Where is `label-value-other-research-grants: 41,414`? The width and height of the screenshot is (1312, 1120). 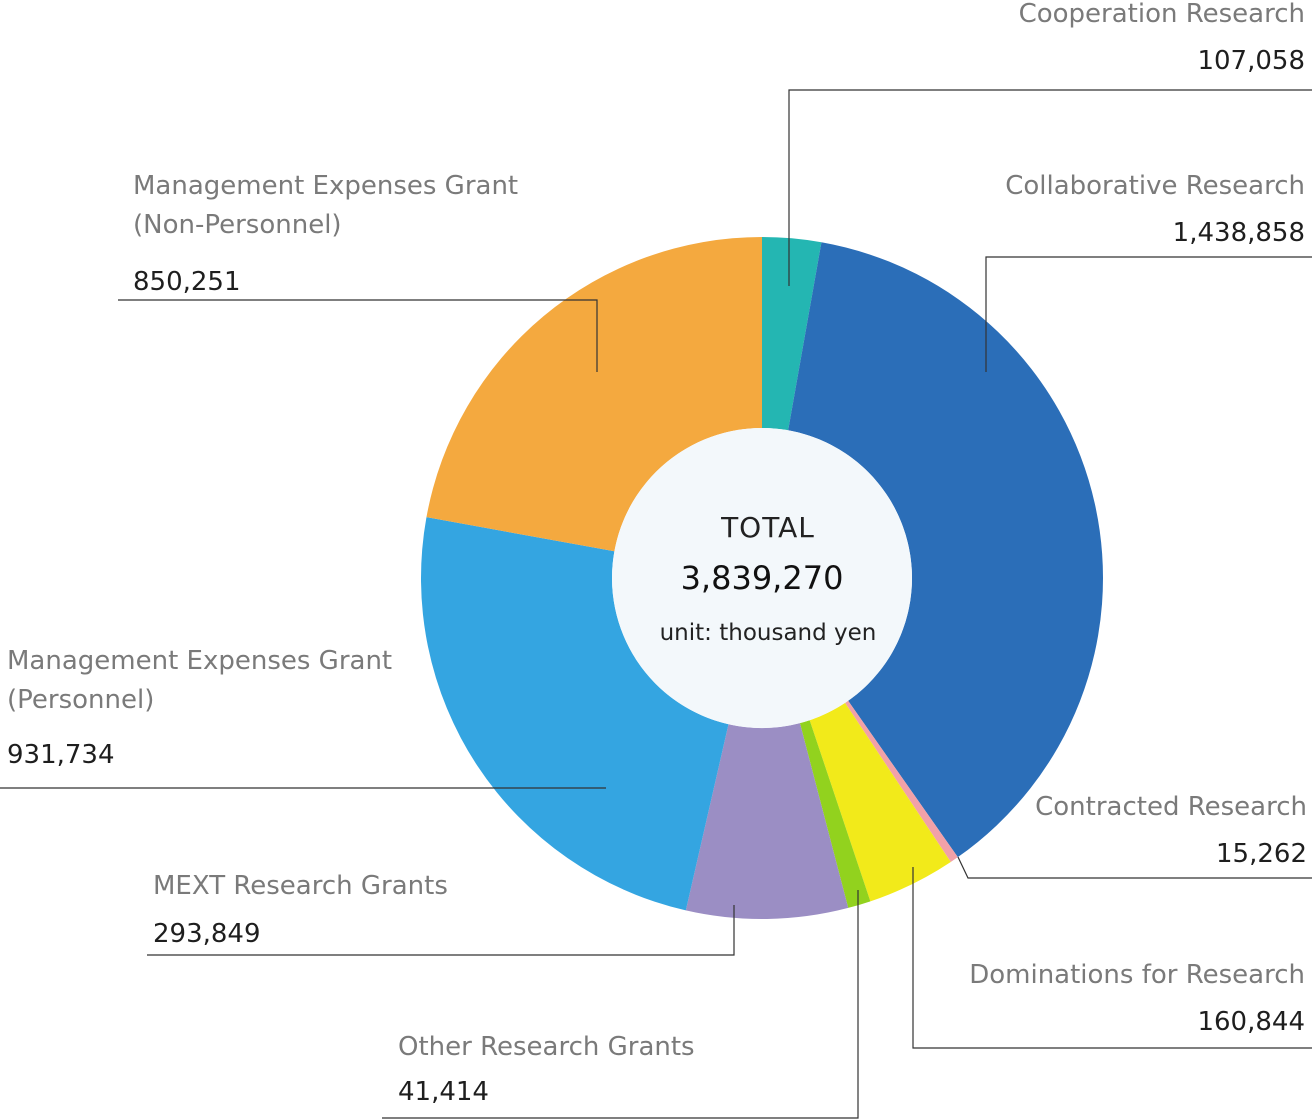 label-value-other-research-grants: 41,414 is located at coordinates (443, 1092).